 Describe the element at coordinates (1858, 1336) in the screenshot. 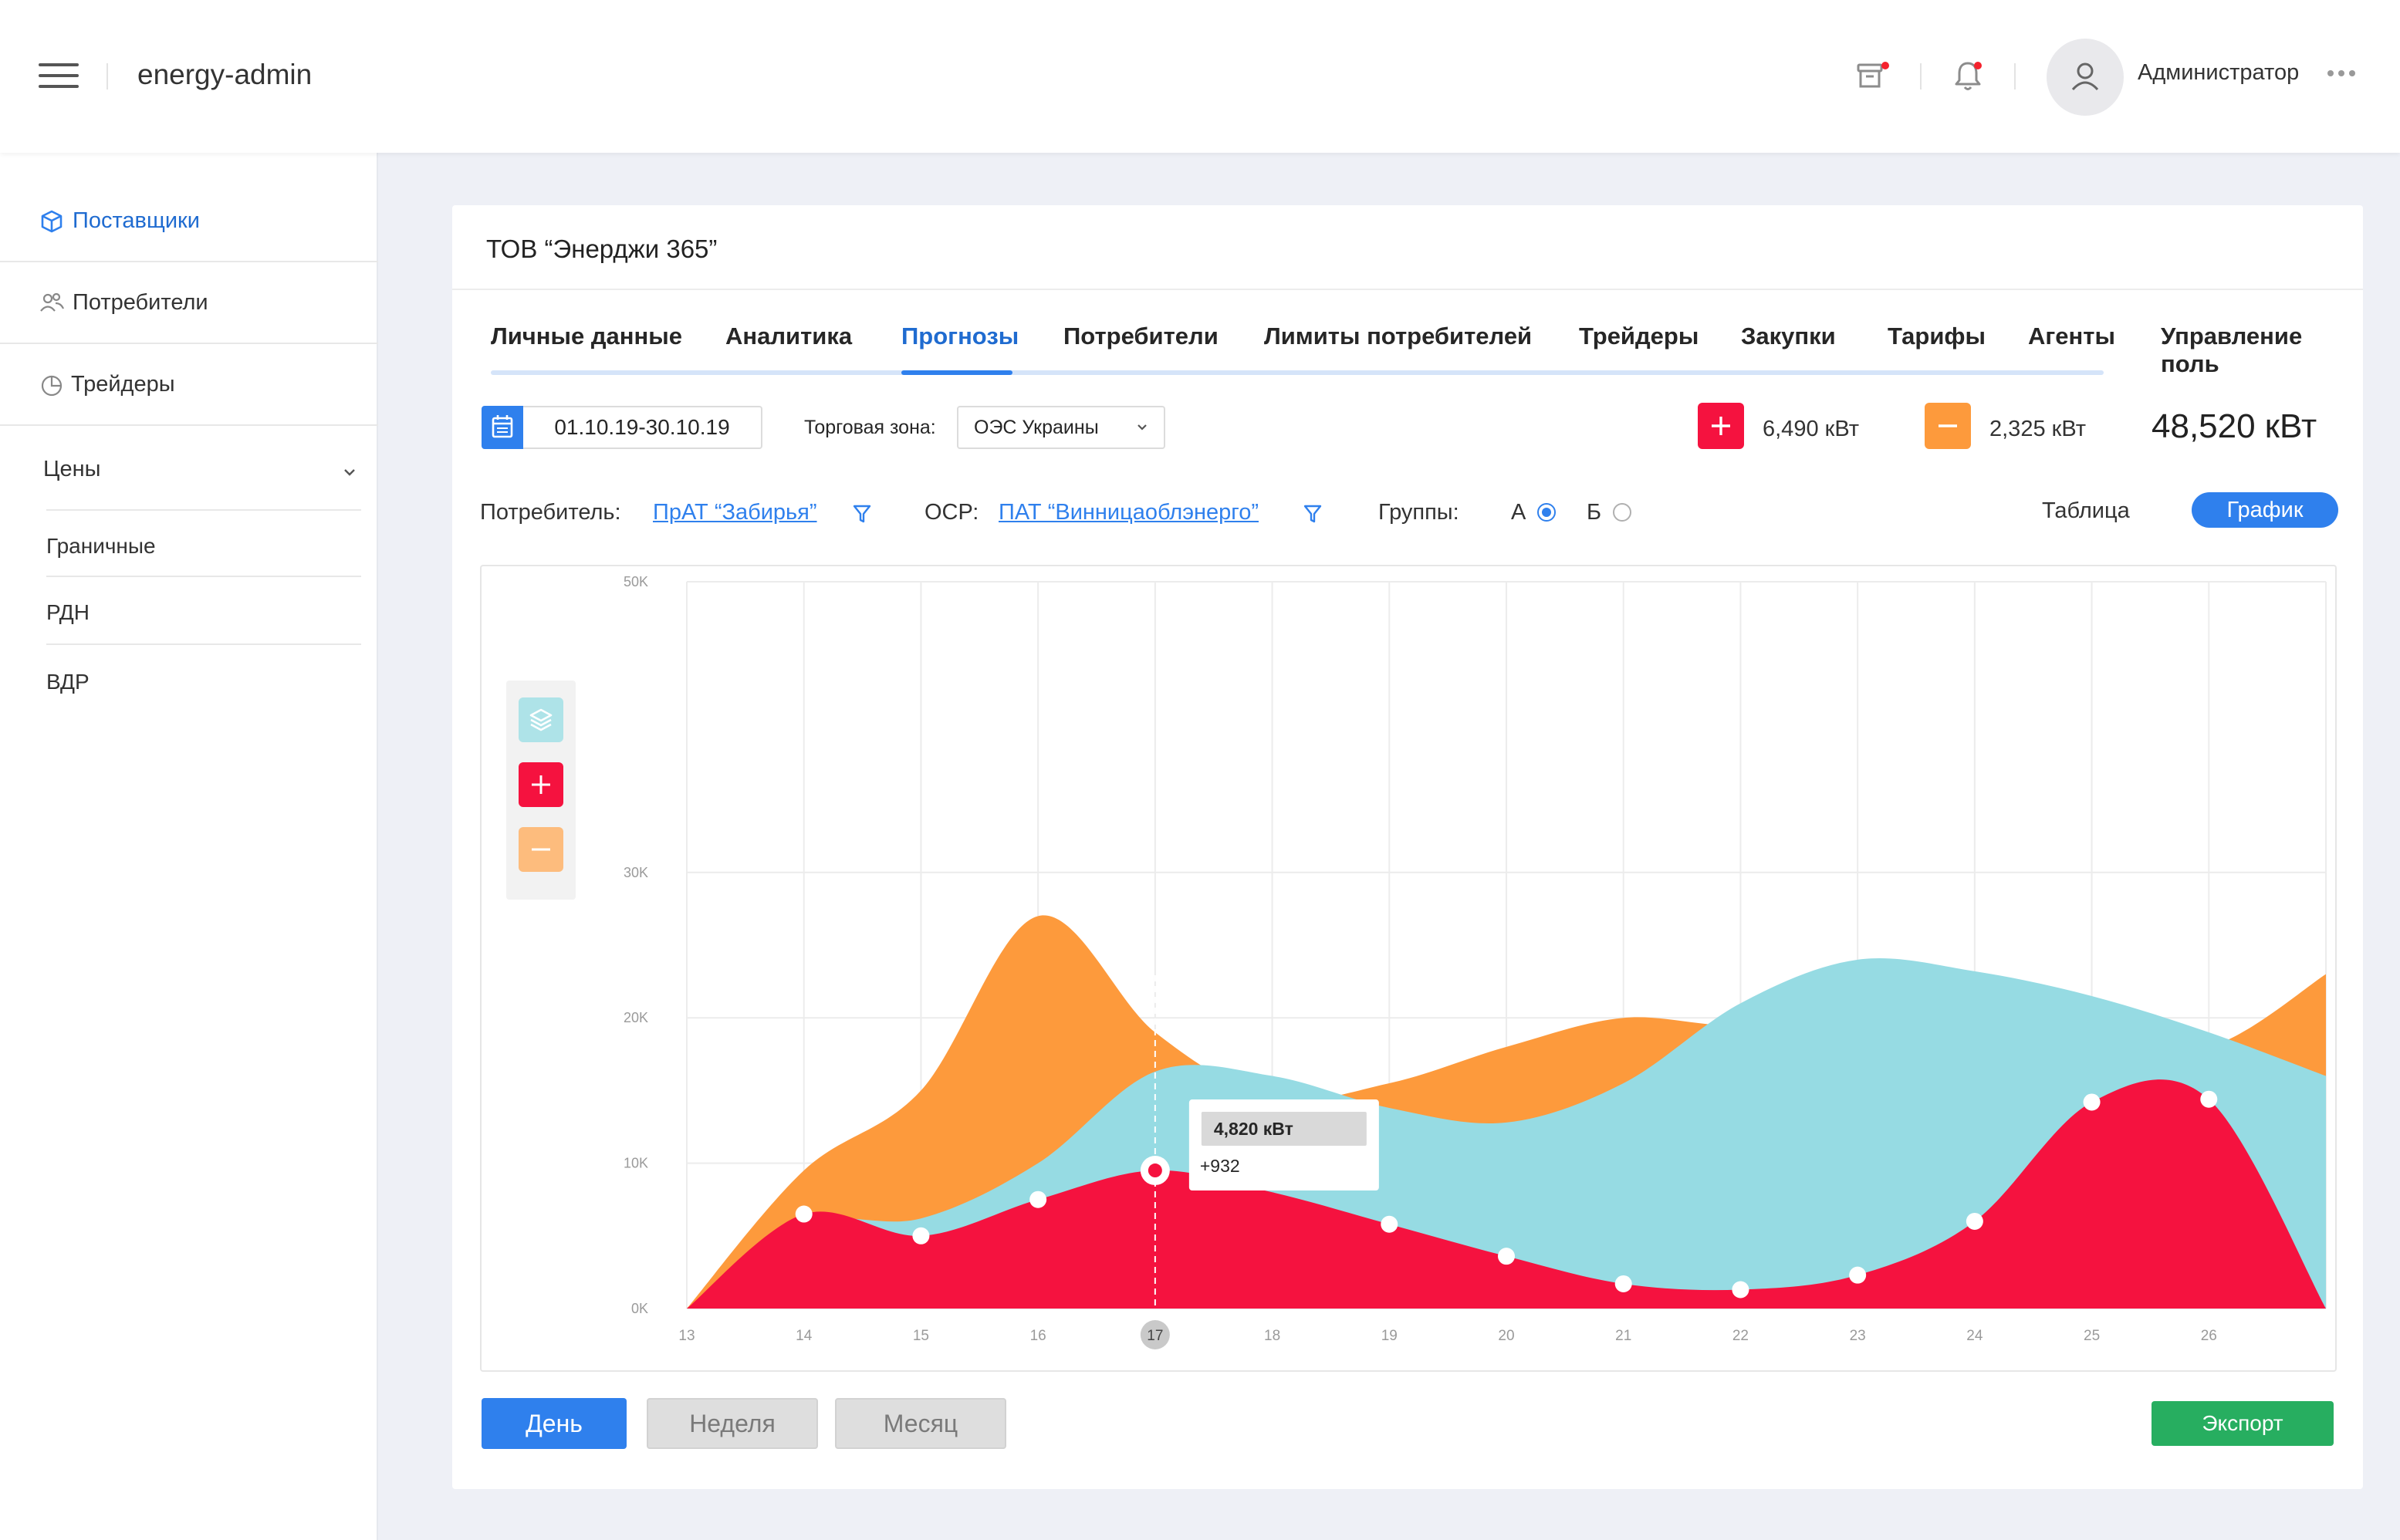

I see `x-tick-label: 23` at that location.